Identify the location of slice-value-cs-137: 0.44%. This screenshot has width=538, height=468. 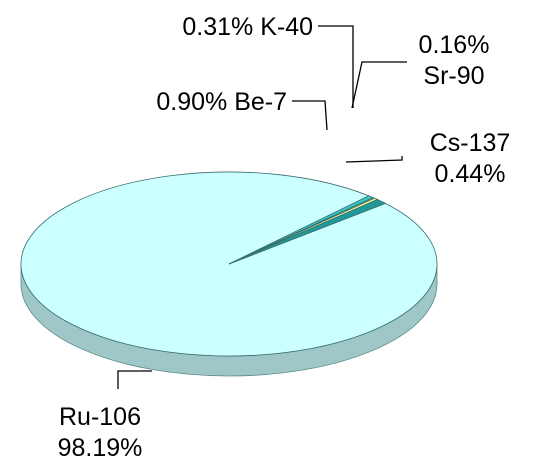
(470, 174).